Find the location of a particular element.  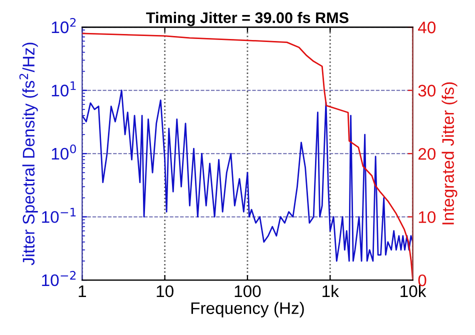

y-axis-title: Jitter Spectral Density (fs$^{2}$/Hz) is located at coordinates (28, 154).